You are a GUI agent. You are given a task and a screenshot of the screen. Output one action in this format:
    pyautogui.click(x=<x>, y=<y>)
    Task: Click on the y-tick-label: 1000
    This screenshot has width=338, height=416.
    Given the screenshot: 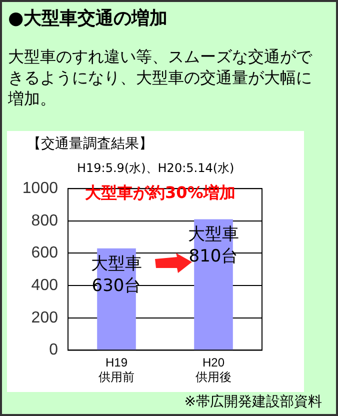 What is the action you would take?
    pyautogui.click(x=40, y=189)
    